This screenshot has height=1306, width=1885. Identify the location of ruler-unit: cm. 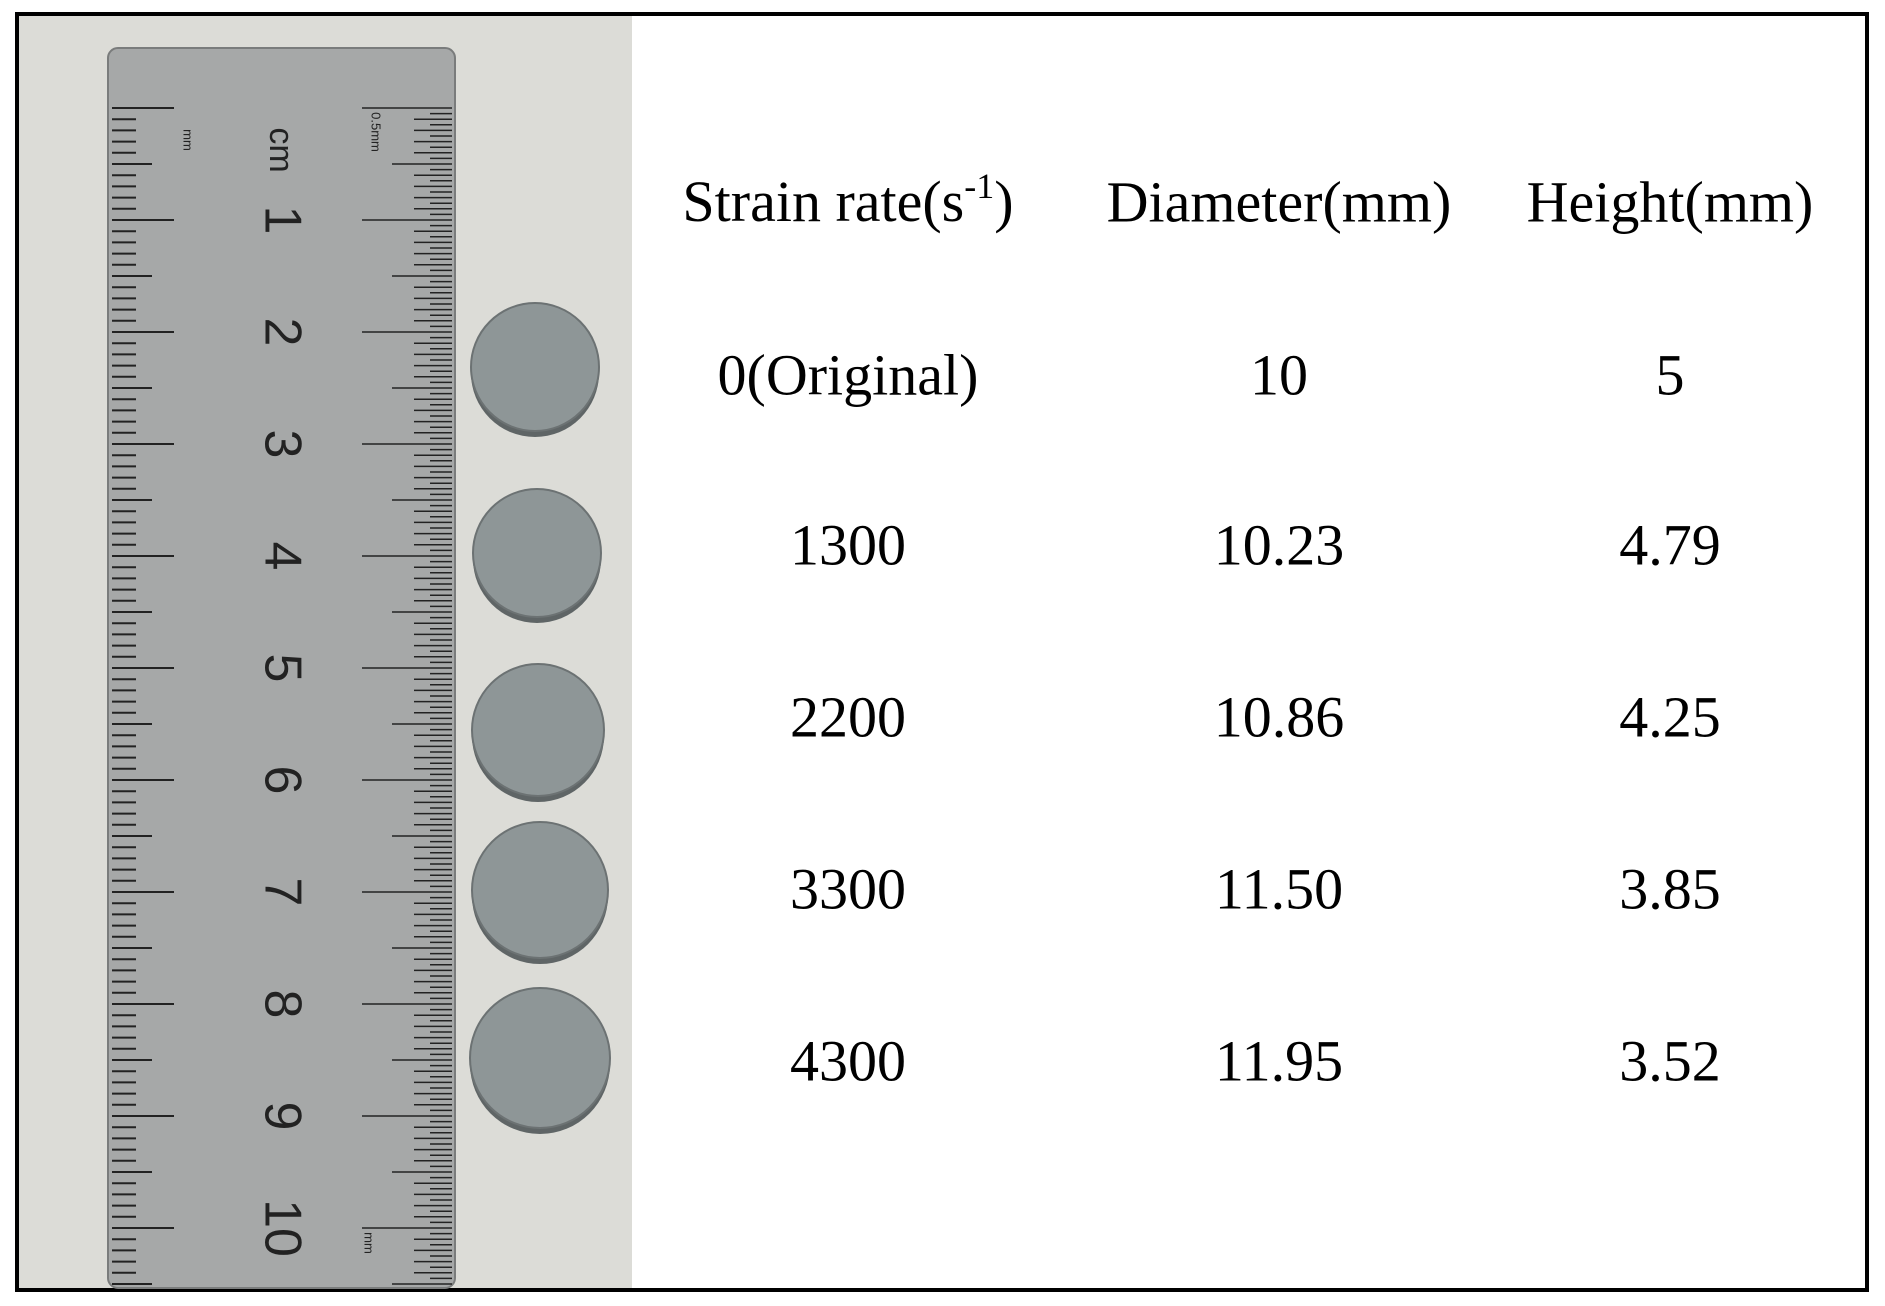
(281, 149).